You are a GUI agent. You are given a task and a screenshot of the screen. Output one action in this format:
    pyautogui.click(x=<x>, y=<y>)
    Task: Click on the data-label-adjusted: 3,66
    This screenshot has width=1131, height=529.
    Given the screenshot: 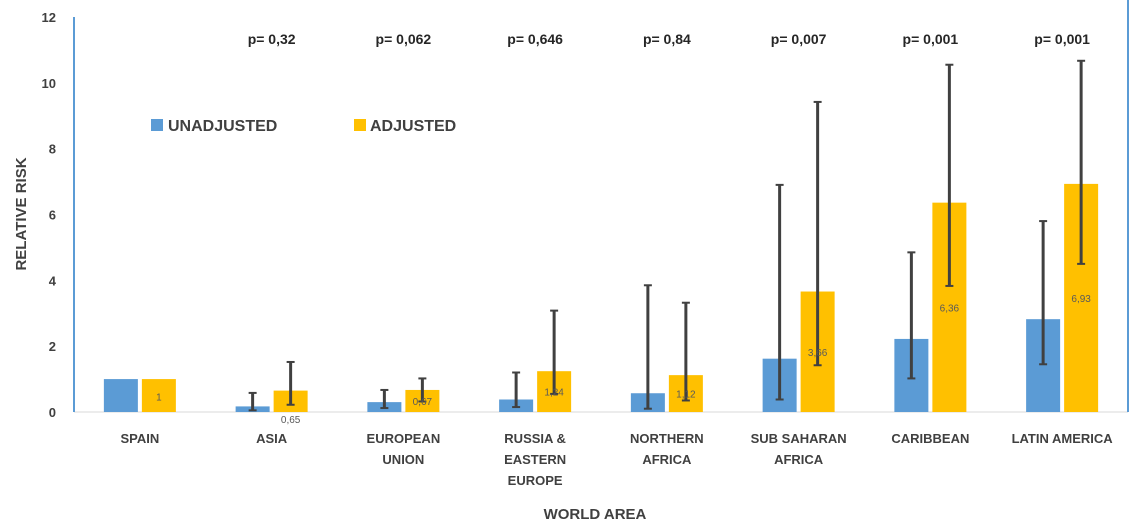 What is the action you would take?
    pyautogui.click(x=818, y=353)
    